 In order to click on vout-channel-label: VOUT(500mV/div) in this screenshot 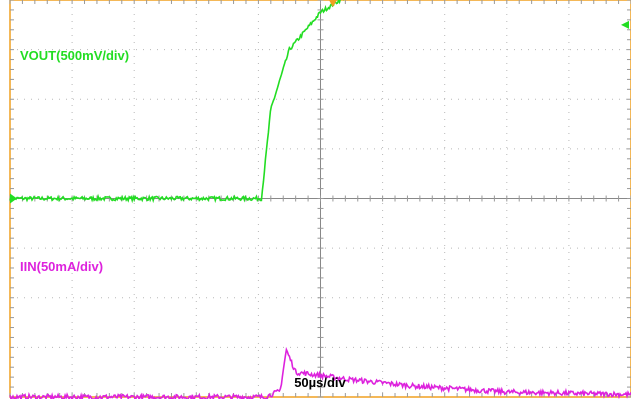, I will do `click(74, 55)`.